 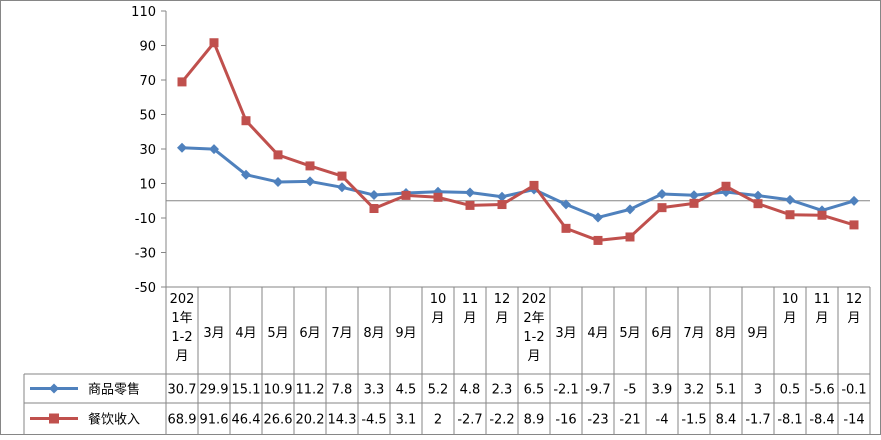 I want to click on legend-label: 餐饮收入, so click(x=114, y=420).